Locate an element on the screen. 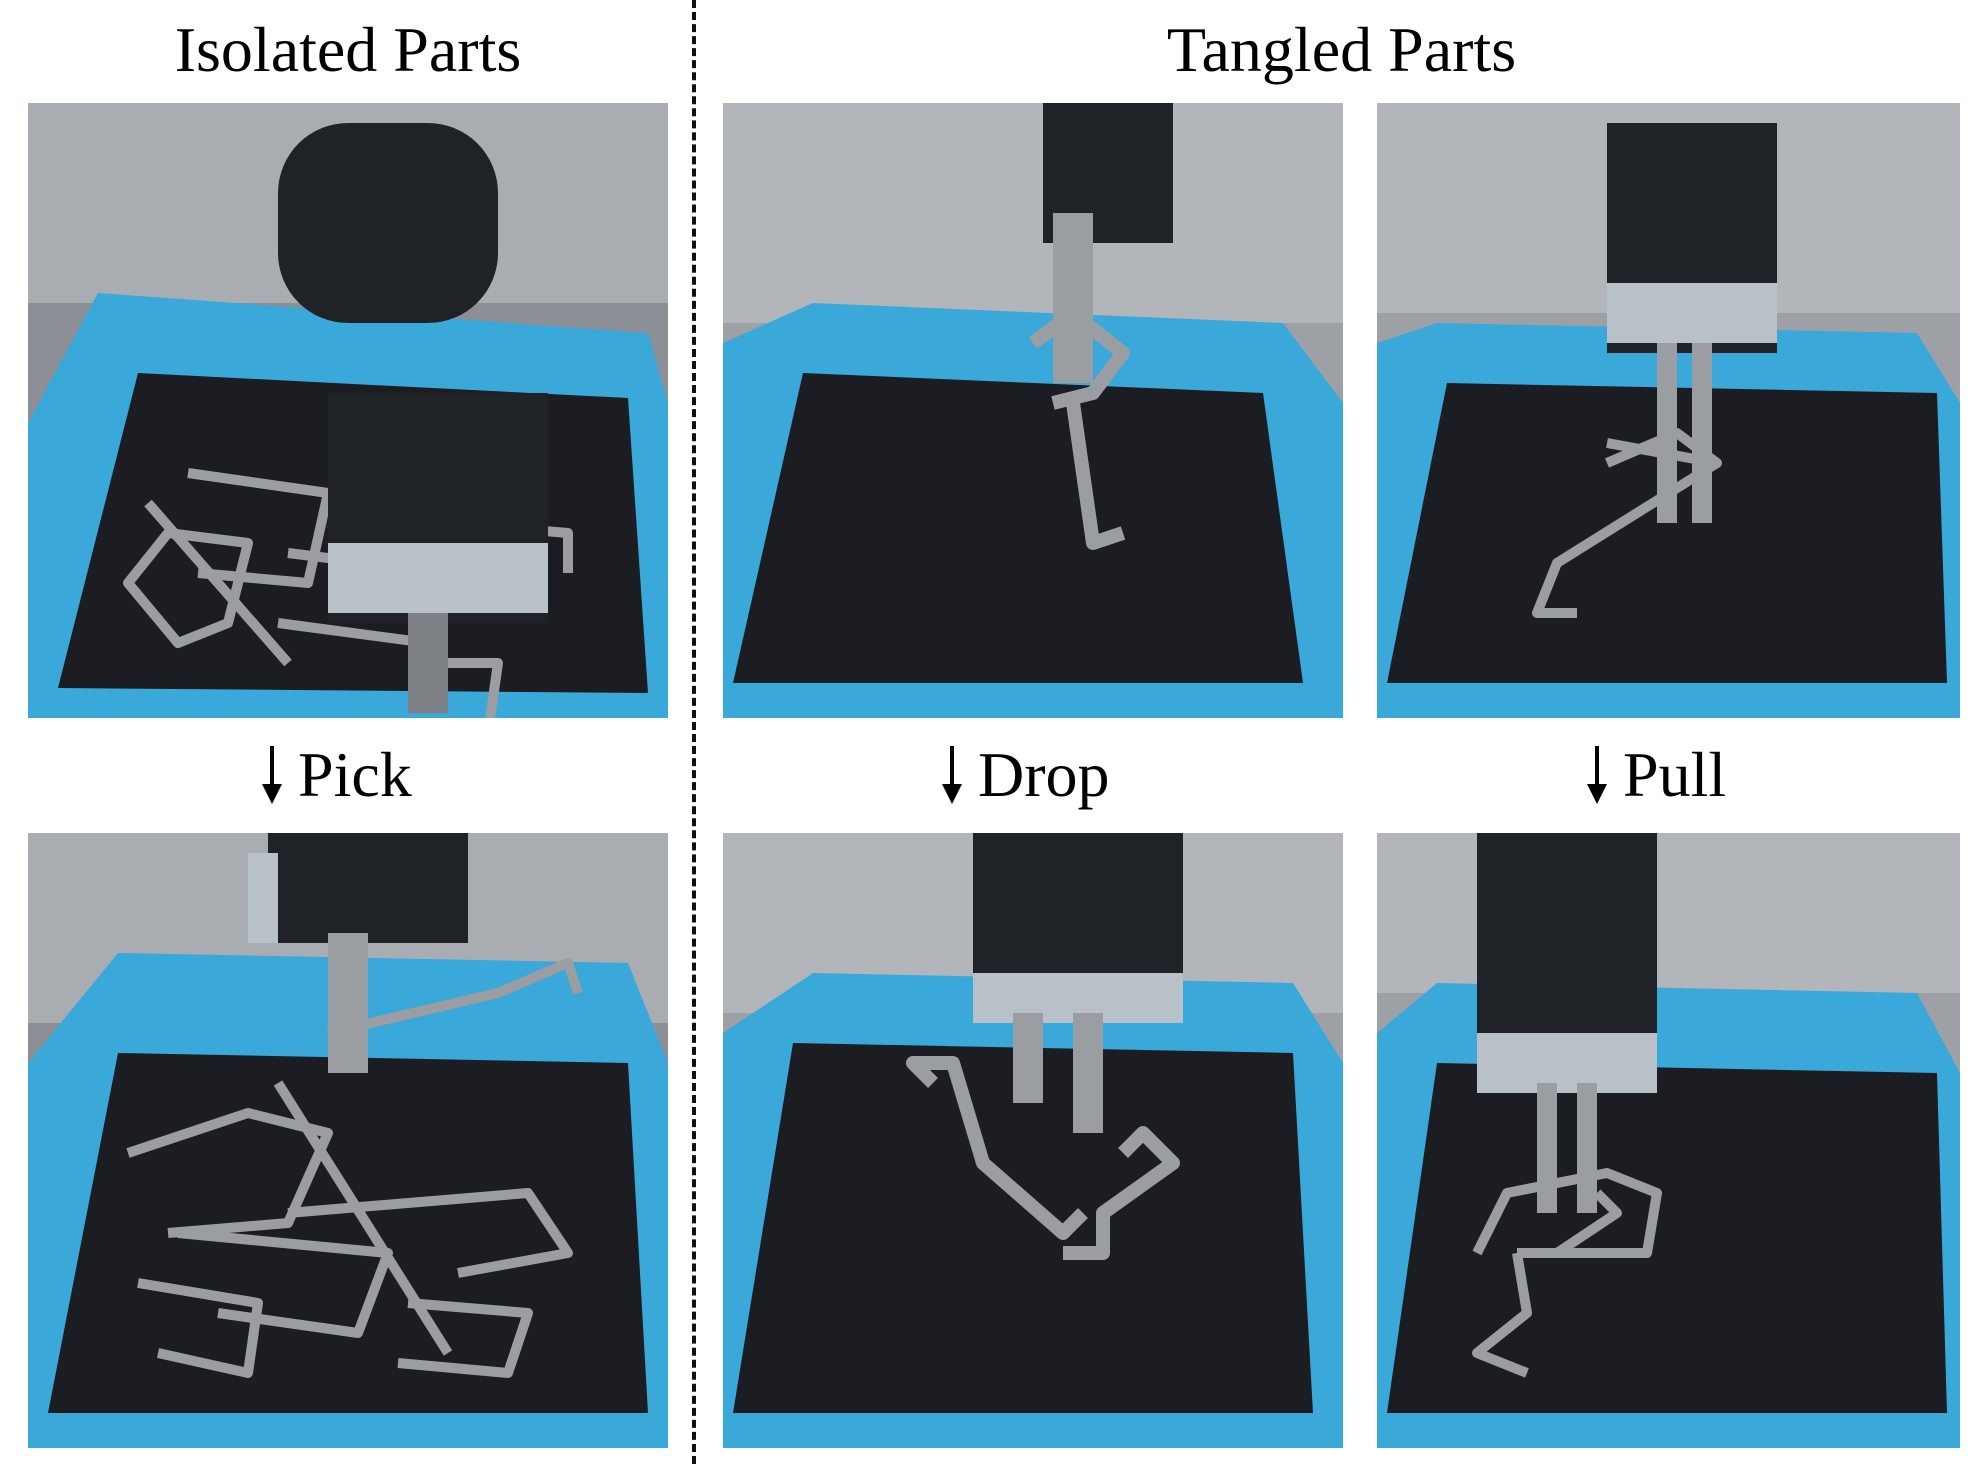  drop-step-label: Drop is located at coordinates (1025, 775).